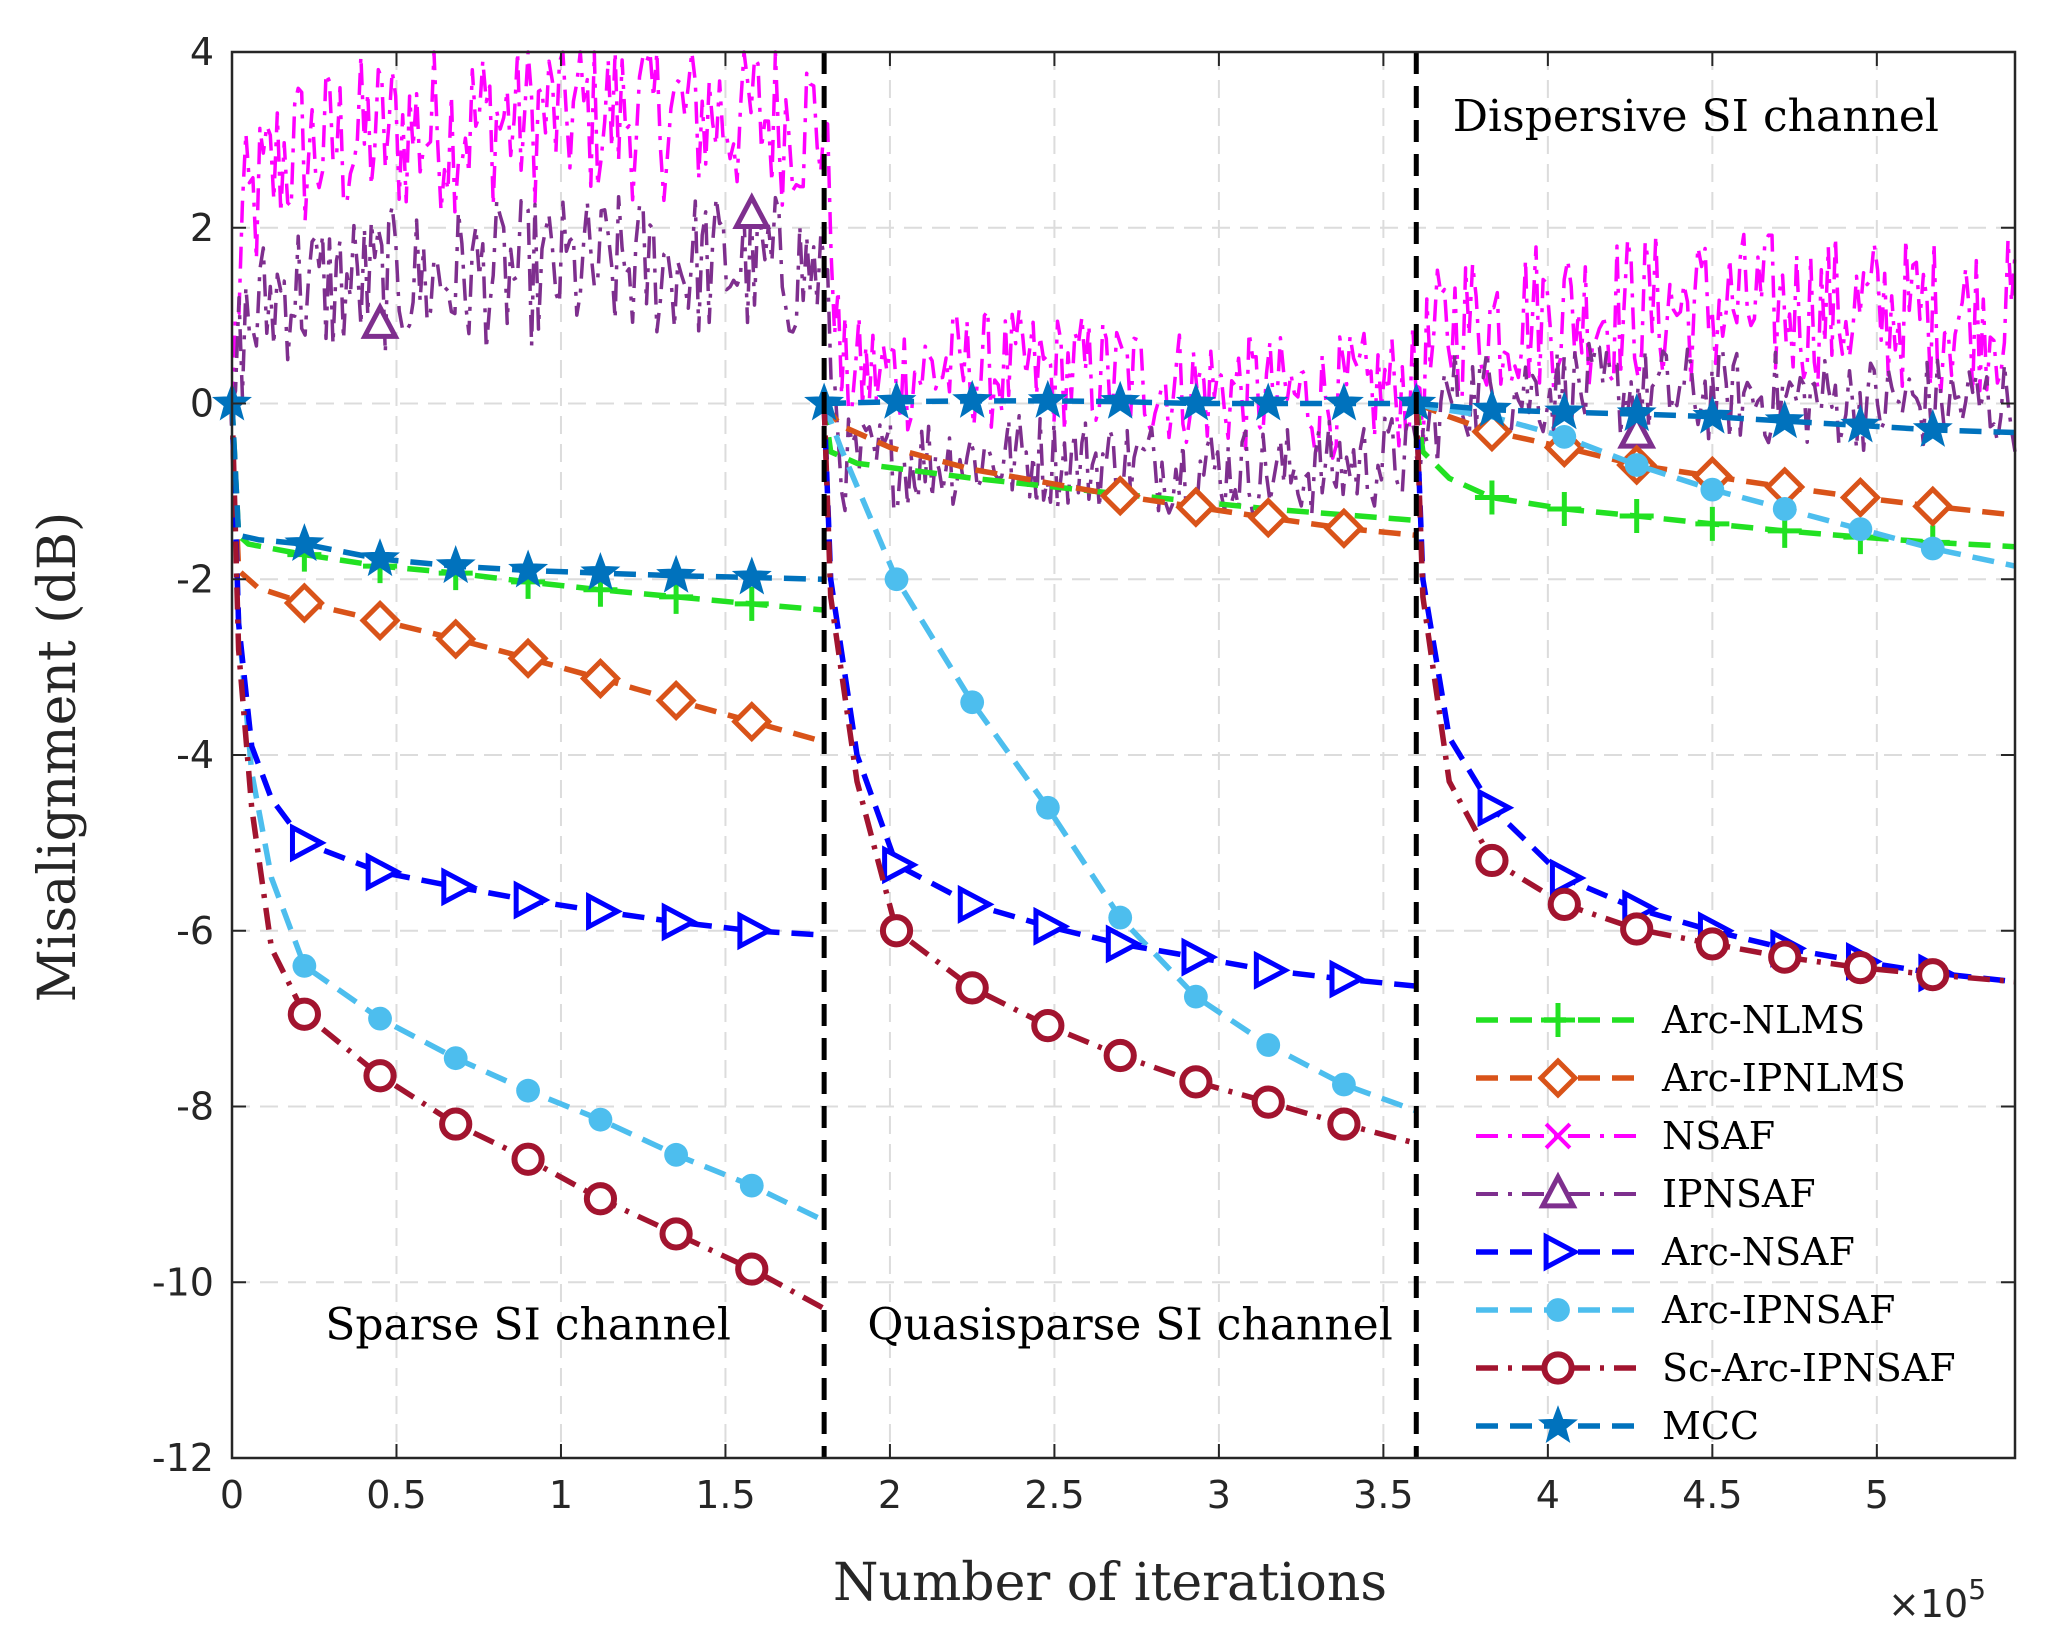 The width and height of the screenshot is (2047, 1641). I want to click on legend-label: IPNSAF, so click(1739, 1194).